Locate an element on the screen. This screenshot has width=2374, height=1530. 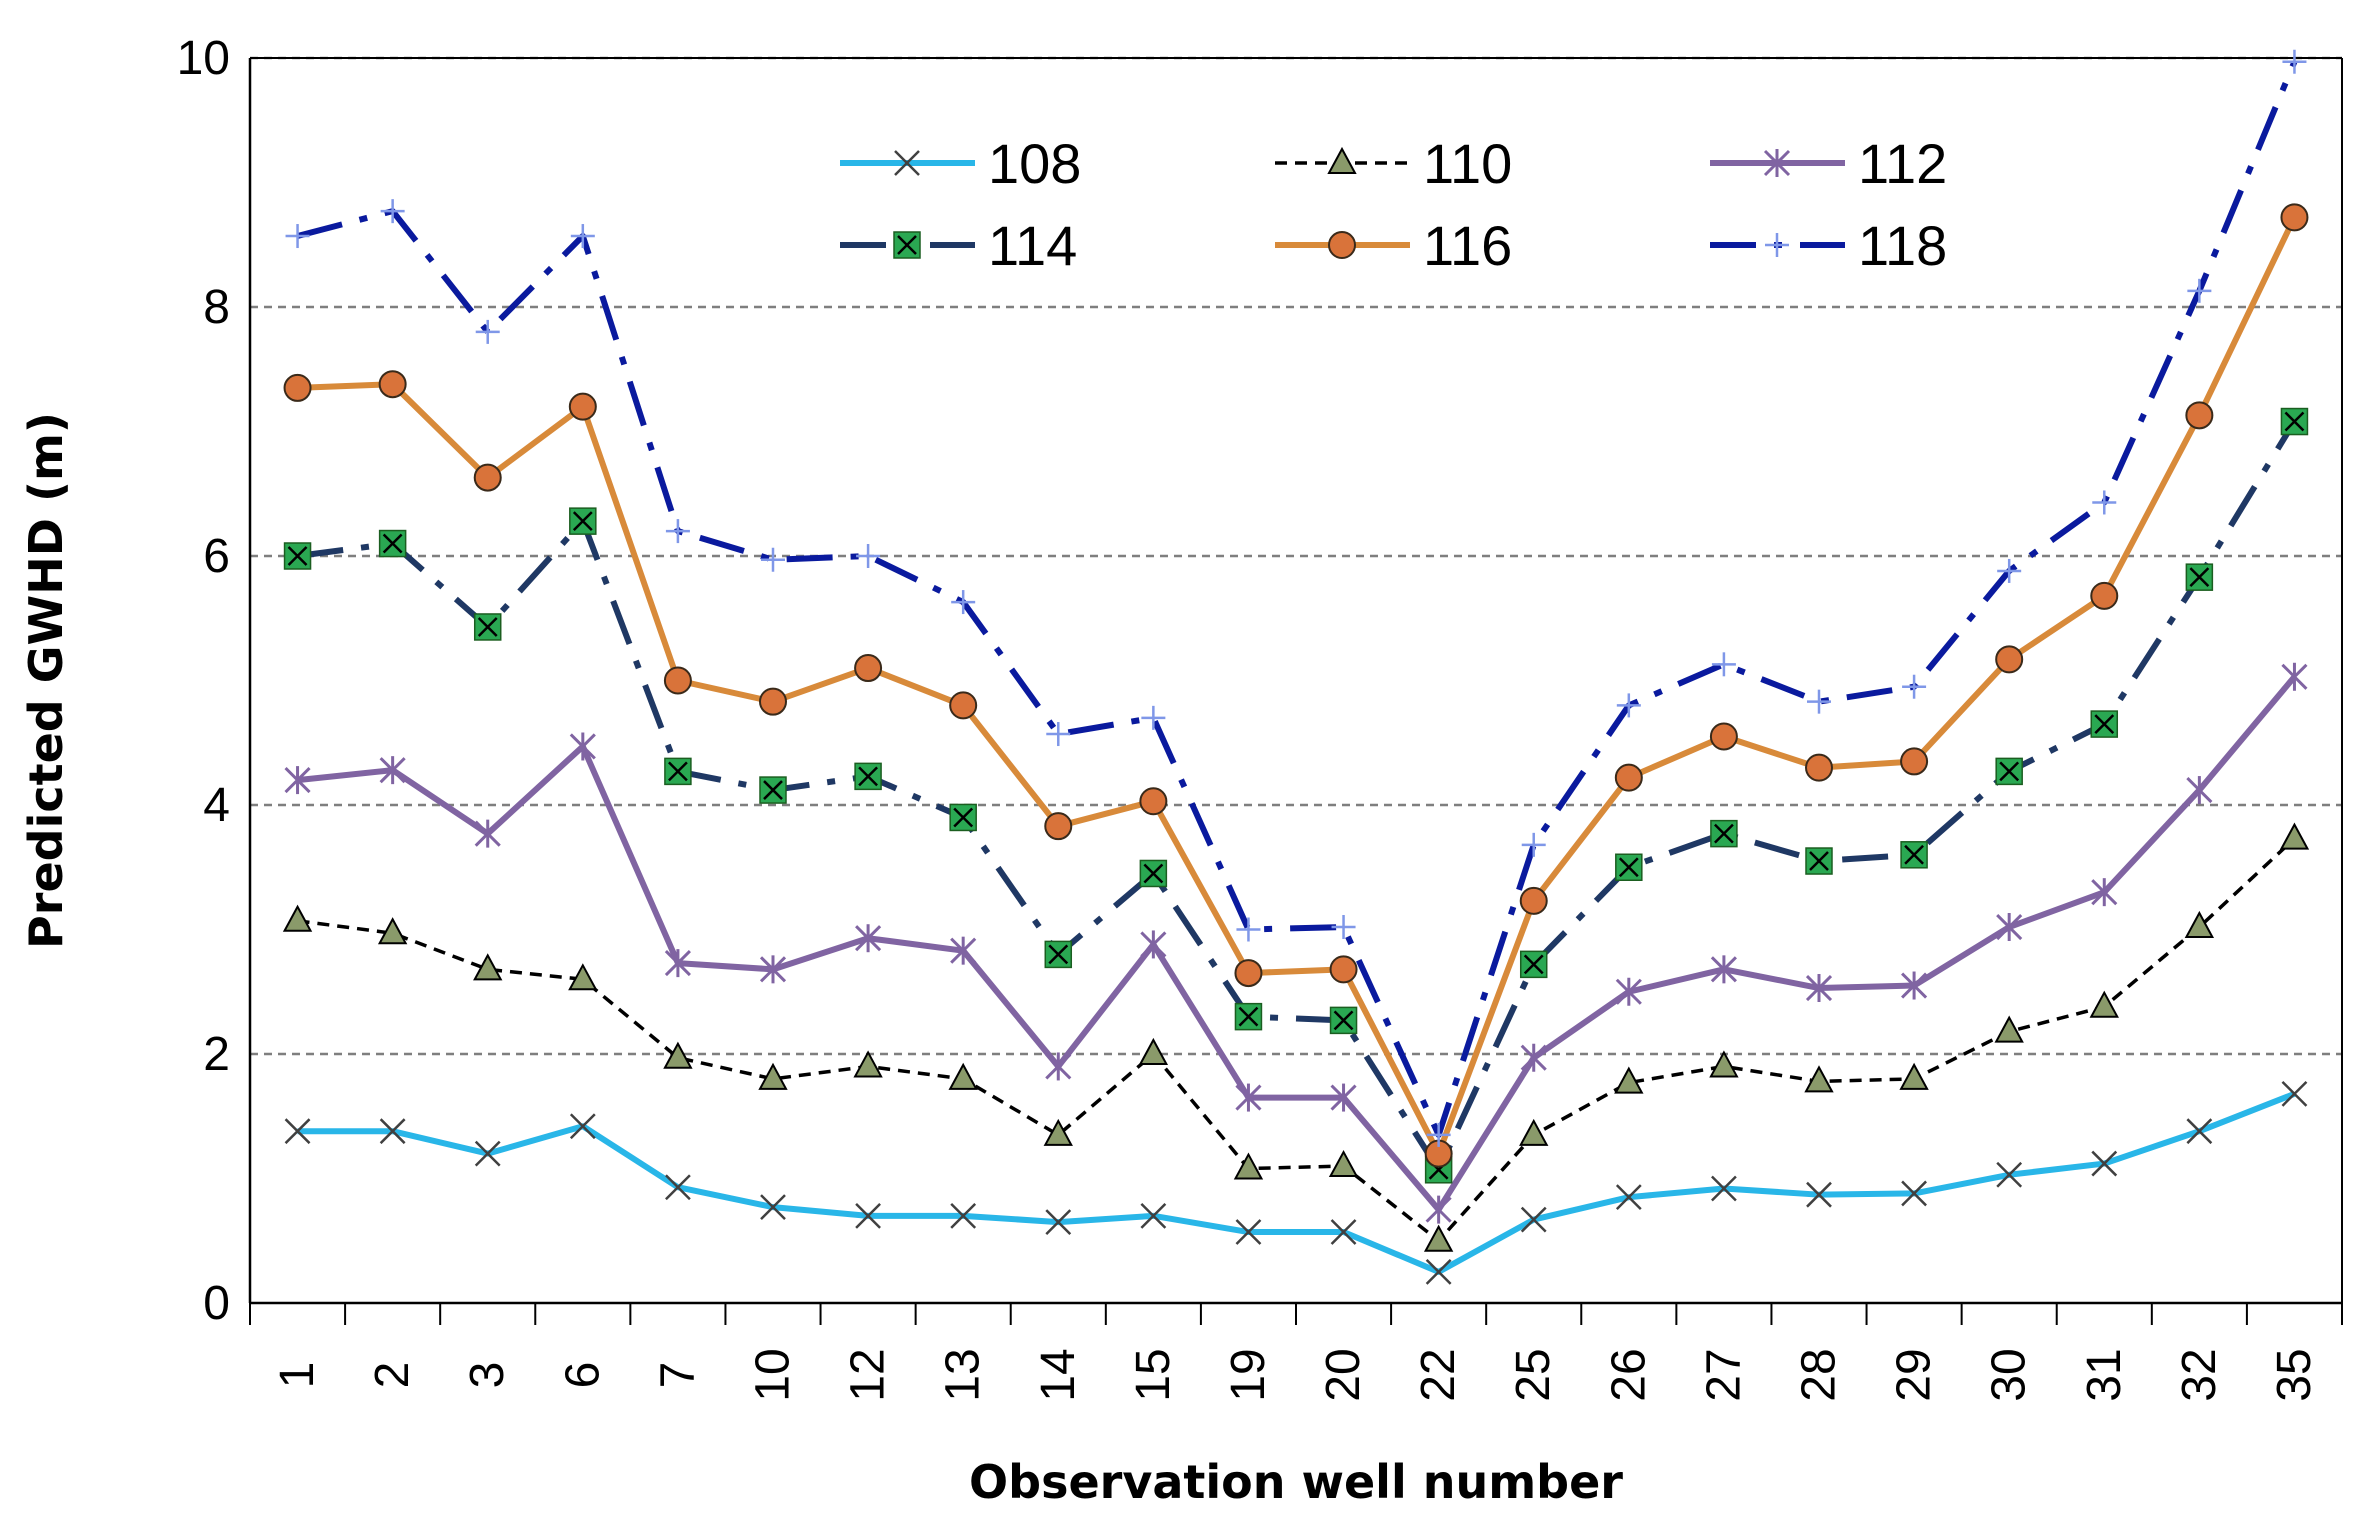
point-108-2-b is located at coordinates (392, 1131).